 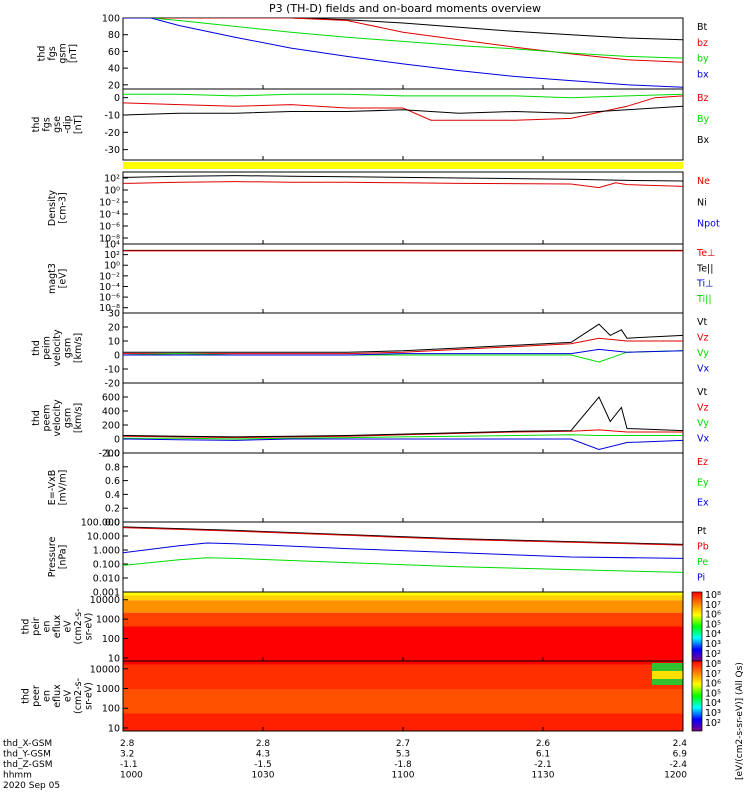 I want to click on series-line-ni, so click(x=403, y=178).